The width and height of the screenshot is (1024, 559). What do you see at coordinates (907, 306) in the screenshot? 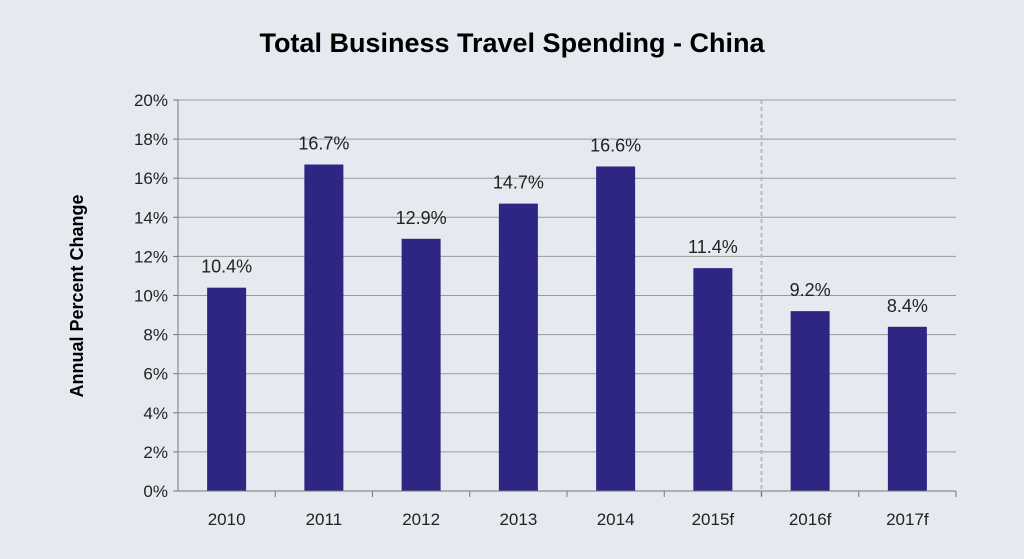
I see `data-label: 8.4%` at bounding box center [907, 306].